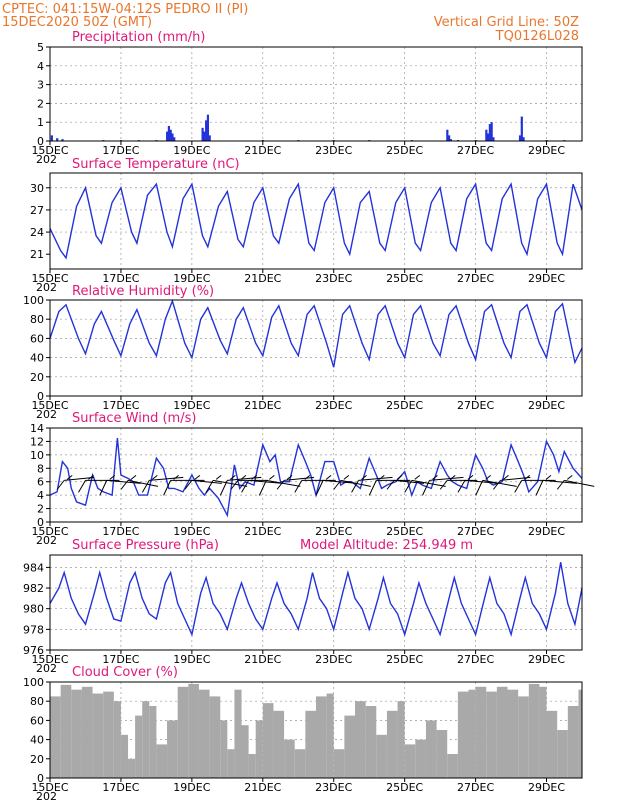 The width and height of the screenshot is (618, 800). I want to click on wind-ytick-label: 12, so click(37, 441).